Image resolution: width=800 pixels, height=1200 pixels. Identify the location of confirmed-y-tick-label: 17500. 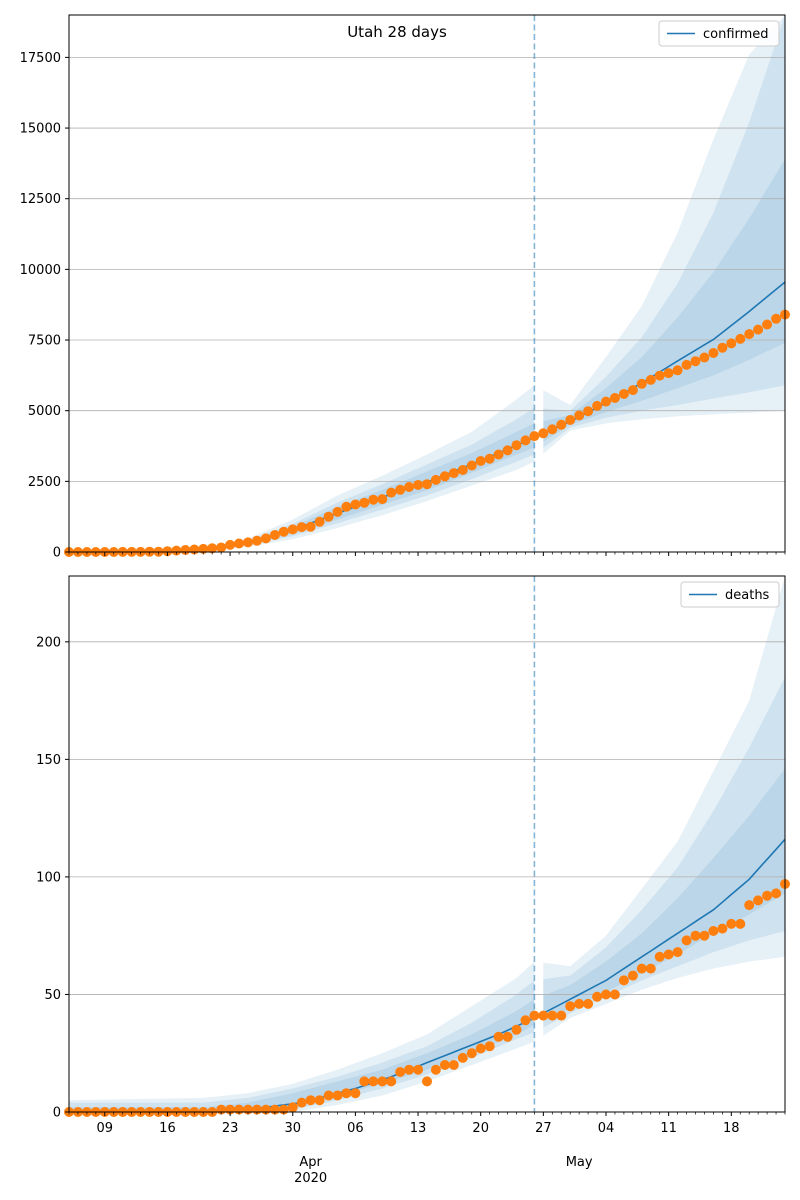
(40, 58).